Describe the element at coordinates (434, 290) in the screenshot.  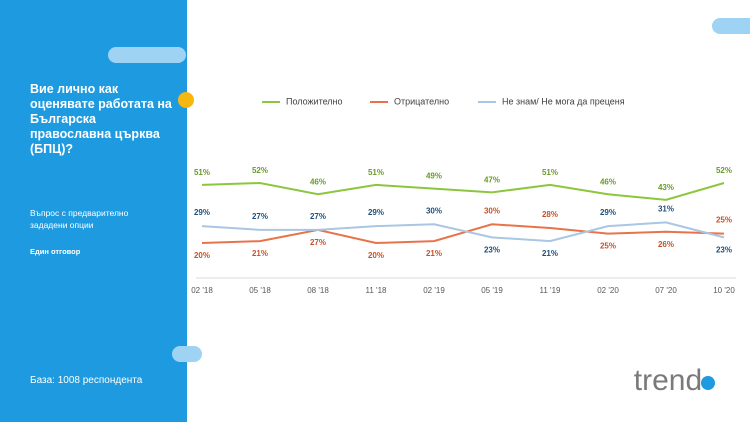
I see `x-tick-label: 02 '19` at that location.